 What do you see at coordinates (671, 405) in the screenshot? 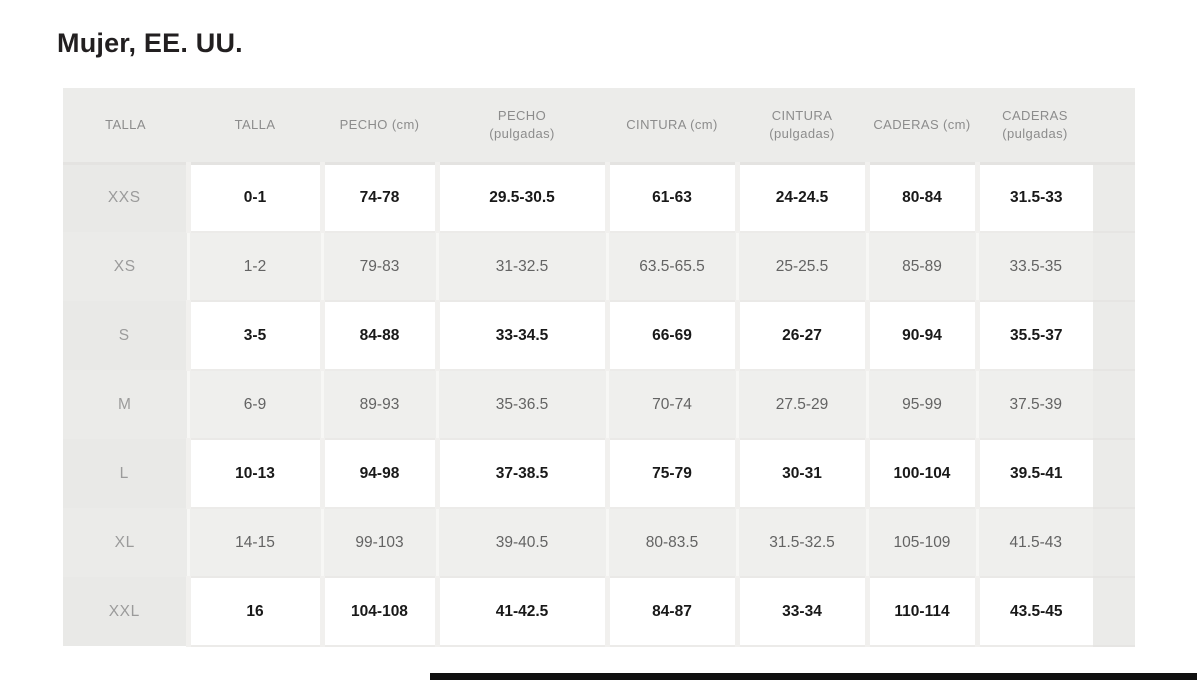
I see `measurement-value: 70-74` at bounding box center [671, 405].